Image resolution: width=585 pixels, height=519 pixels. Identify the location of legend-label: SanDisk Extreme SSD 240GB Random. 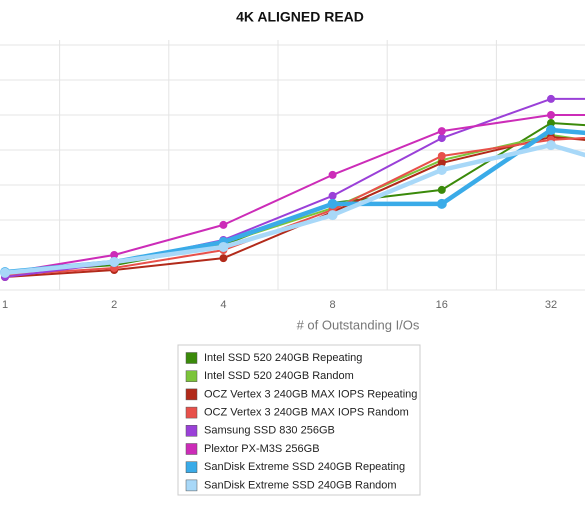
(300, 485).